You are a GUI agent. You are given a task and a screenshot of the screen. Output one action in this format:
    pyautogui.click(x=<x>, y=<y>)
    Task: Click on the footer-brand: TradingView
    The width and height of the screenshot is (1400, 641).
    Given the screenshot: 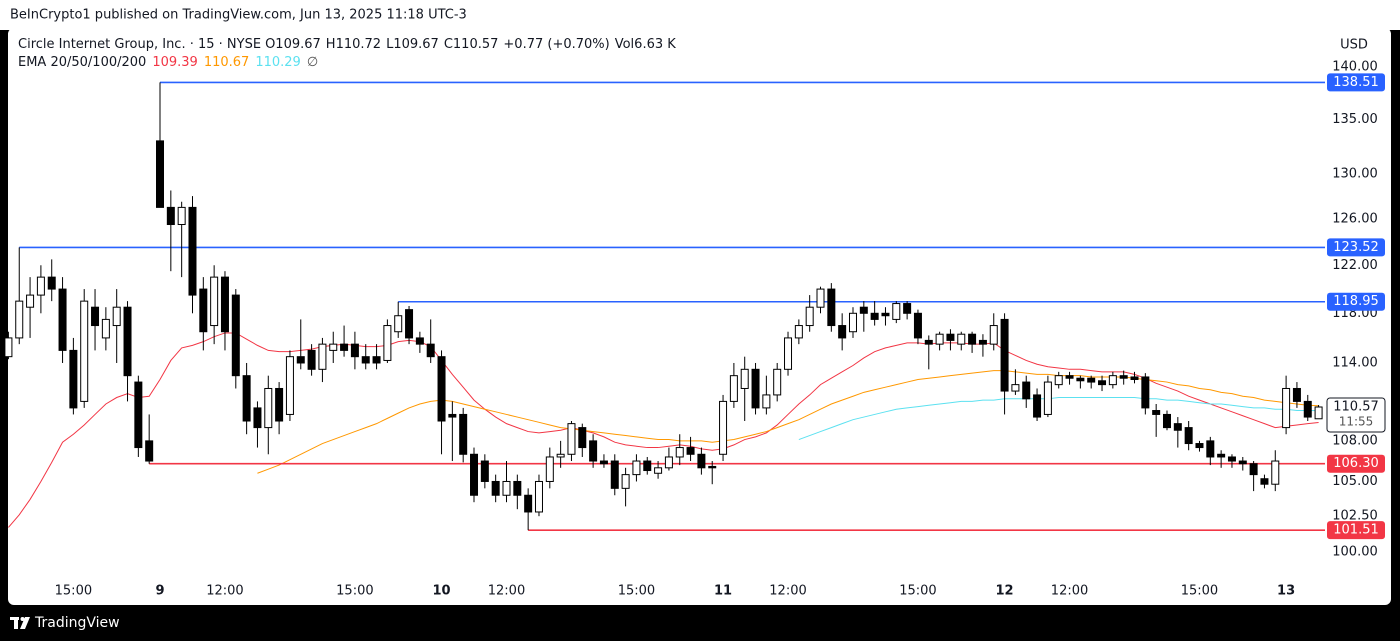 What is the action you would take?
    pyautogui.click(x=77, y=623)
    